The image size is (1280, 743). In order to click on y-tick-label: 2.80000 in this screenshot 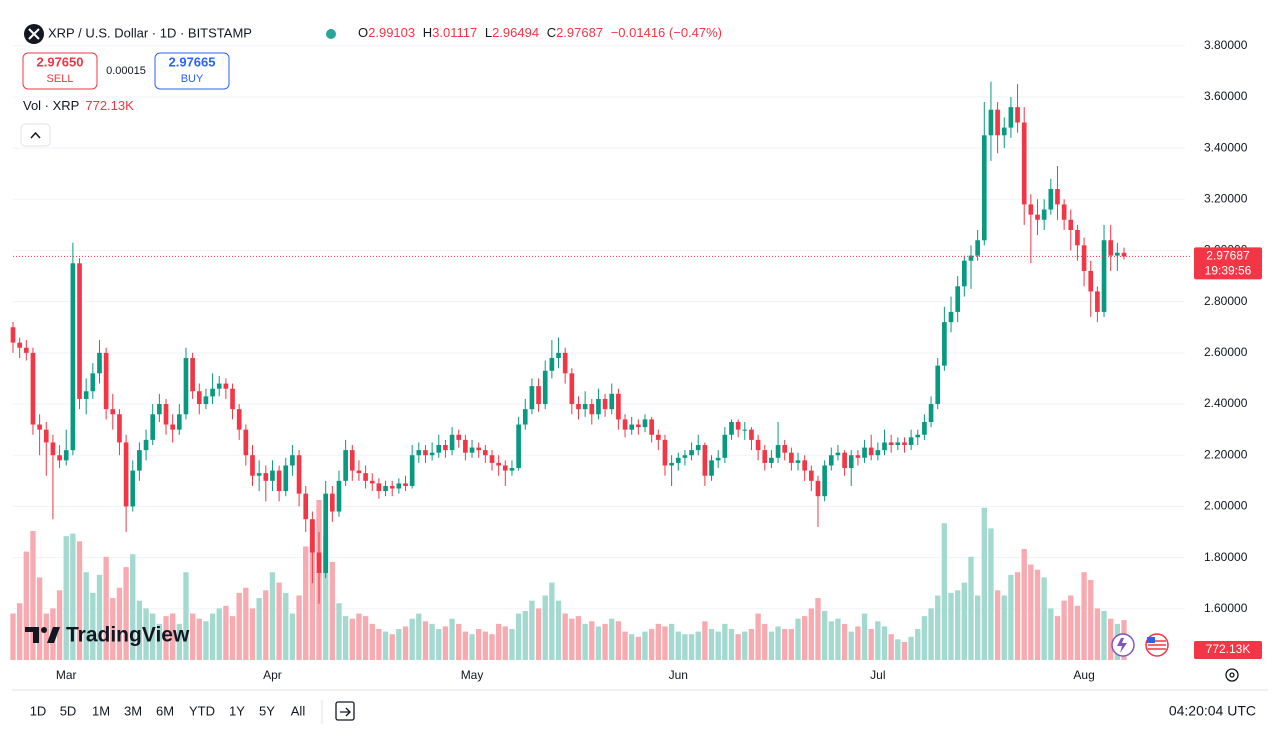, I will do `click(1226, 301)`.